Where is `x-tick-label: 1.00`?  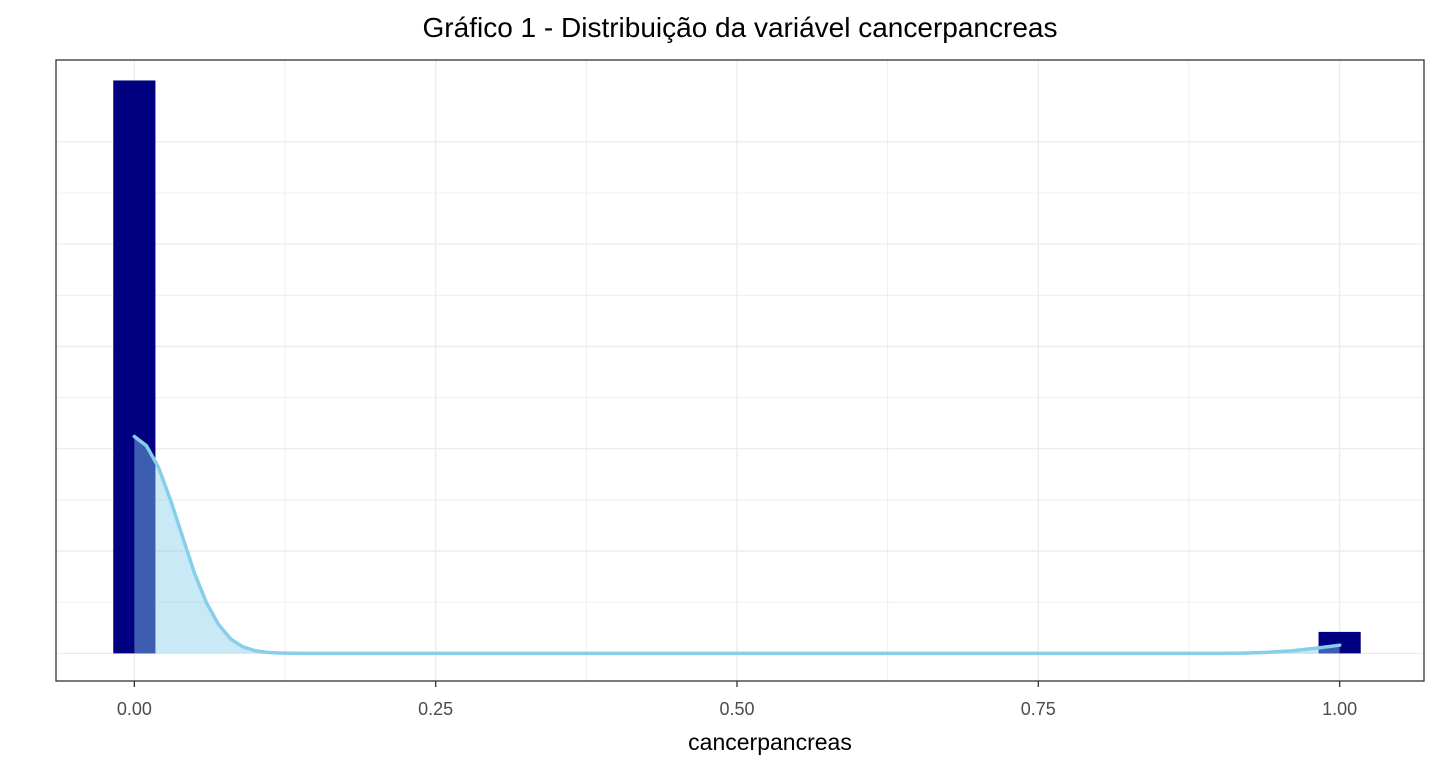 x-tick-label: 1.00 is located at coordinates (1339, 709).